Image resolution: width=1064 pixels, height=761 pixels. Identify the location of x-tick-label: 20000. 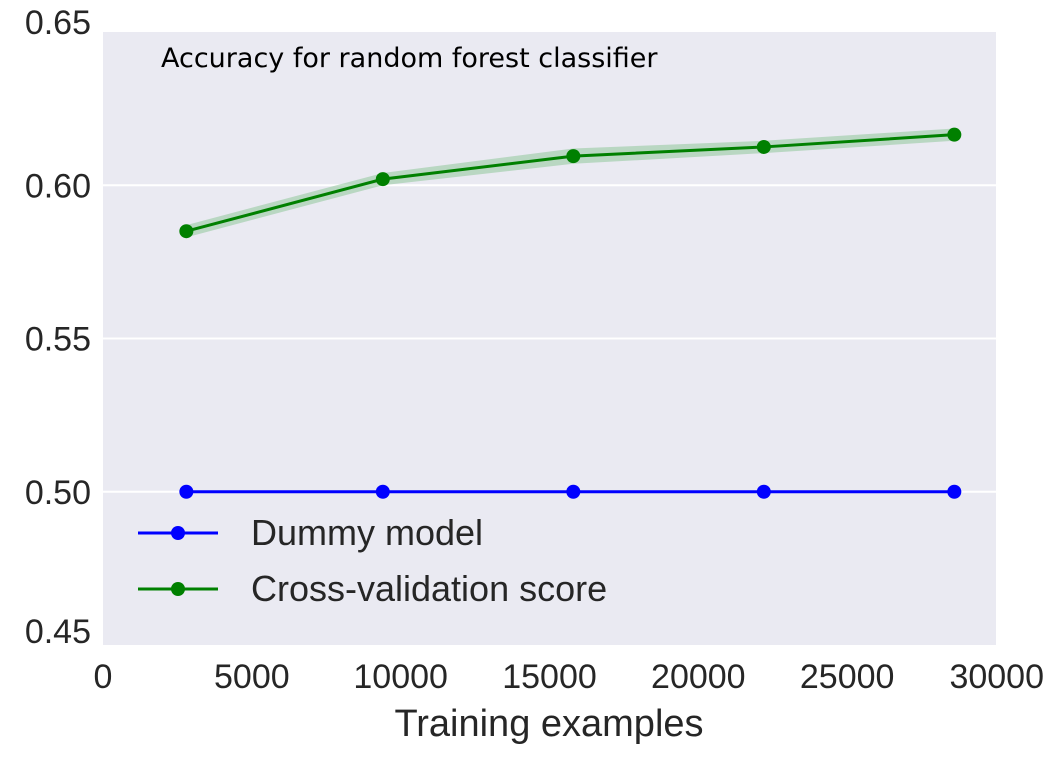
(698, 677).